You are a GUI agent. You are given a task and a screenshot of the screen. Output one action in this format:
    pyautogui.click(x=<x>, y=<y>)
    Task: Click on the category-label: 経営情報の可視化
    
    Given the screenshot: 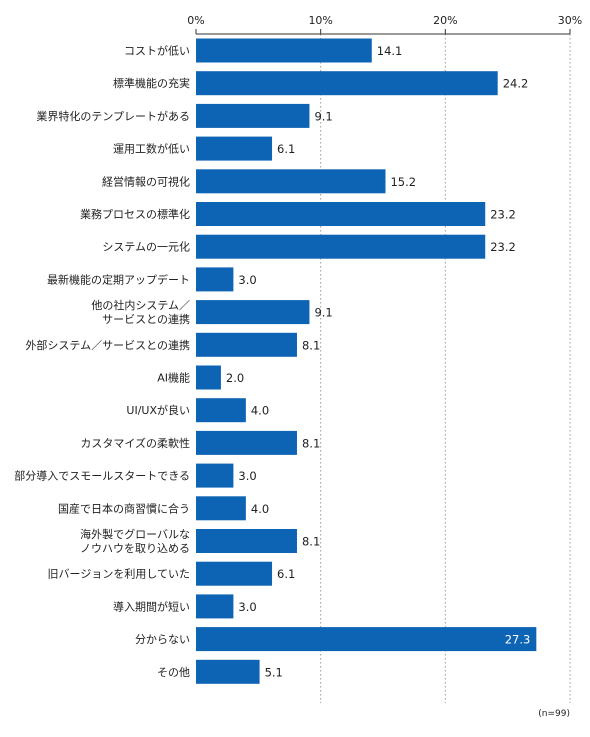 What is the action you would take?
    pyautogui.click(x=146, y=181)
    